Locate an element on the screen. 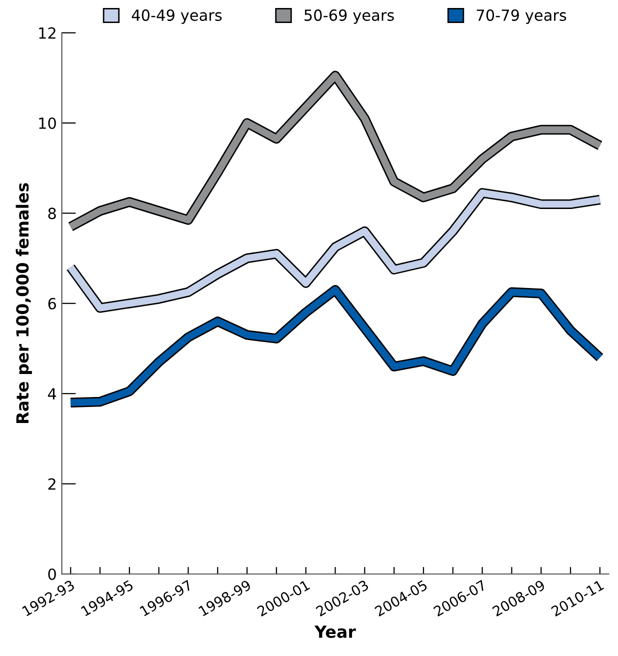 The width and height of the screenshot is (618, 656). legend-label: 70-79 years is located at coordinates (521, 16).